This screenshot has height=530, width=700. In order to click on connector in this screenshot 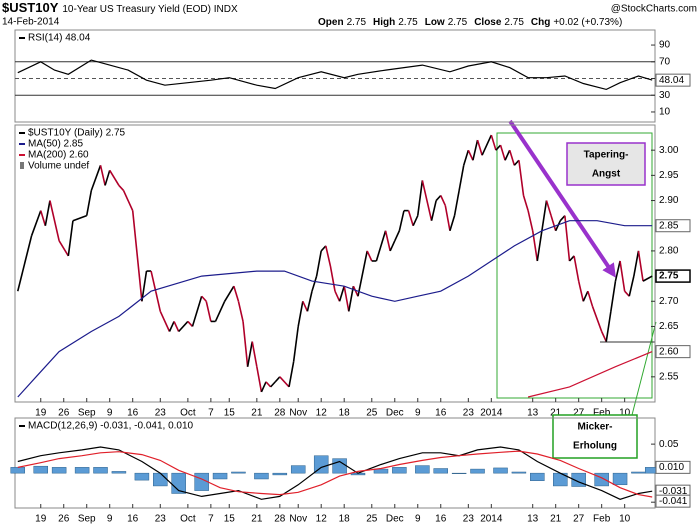, I will do `click(644, 368)`.